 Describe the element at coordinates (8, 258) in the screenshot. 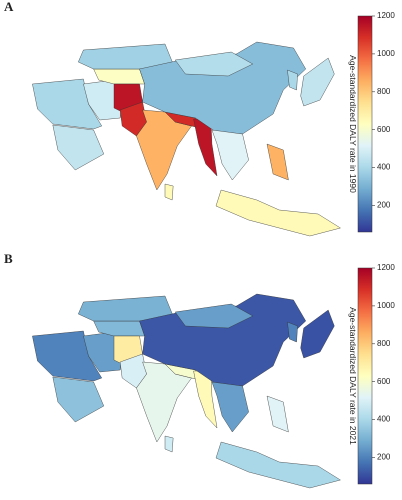

I see `panel-label: B` at that location.